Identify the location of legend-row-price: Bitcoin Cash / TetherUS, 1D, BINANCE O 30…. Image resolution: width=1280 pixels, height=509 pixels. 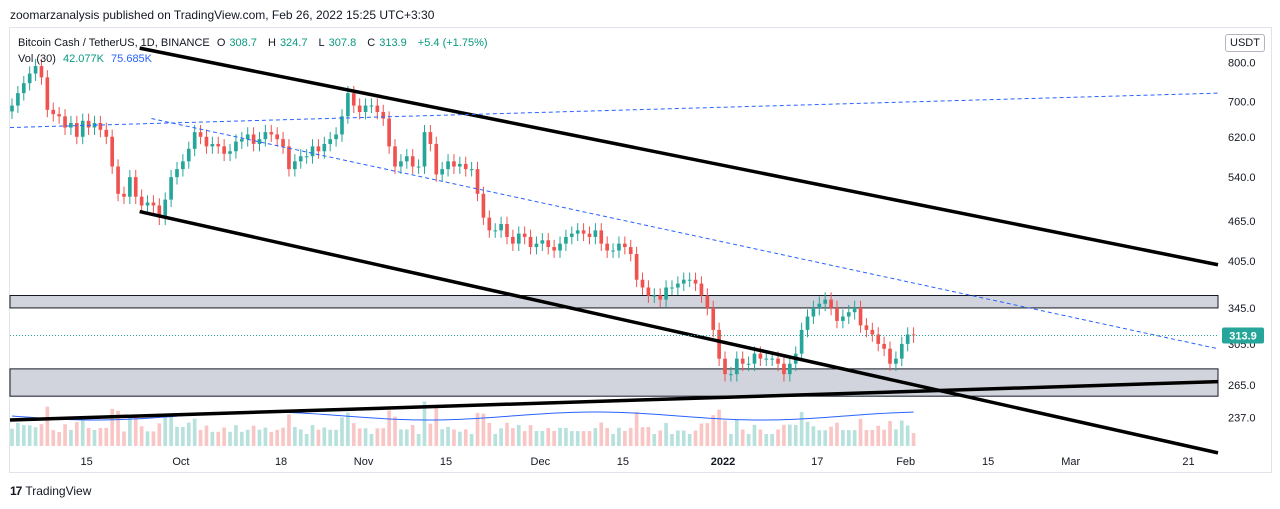
(255, 43).